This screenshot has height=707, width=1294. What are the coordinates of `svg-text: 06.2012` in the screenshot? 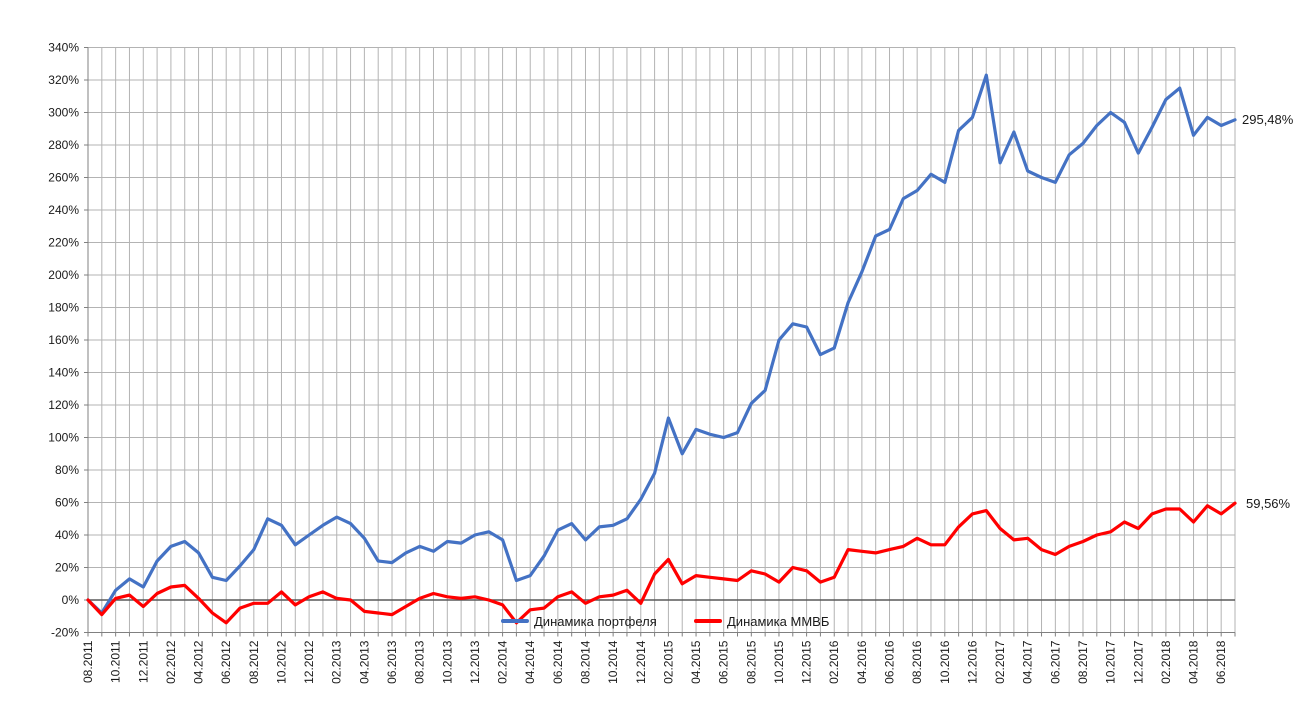 It's located at (226, 662).